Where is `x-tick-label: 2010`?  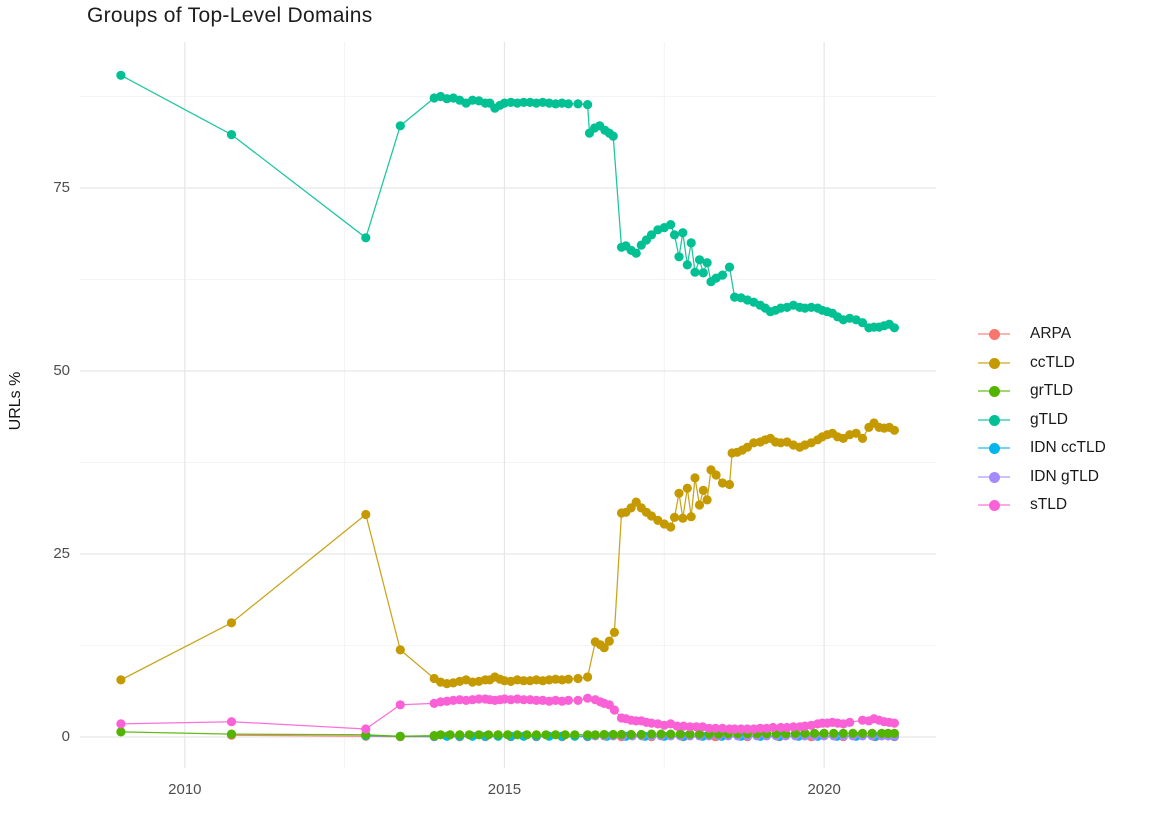
x-tick-label: 2010 is located at coordinates (185, 789).